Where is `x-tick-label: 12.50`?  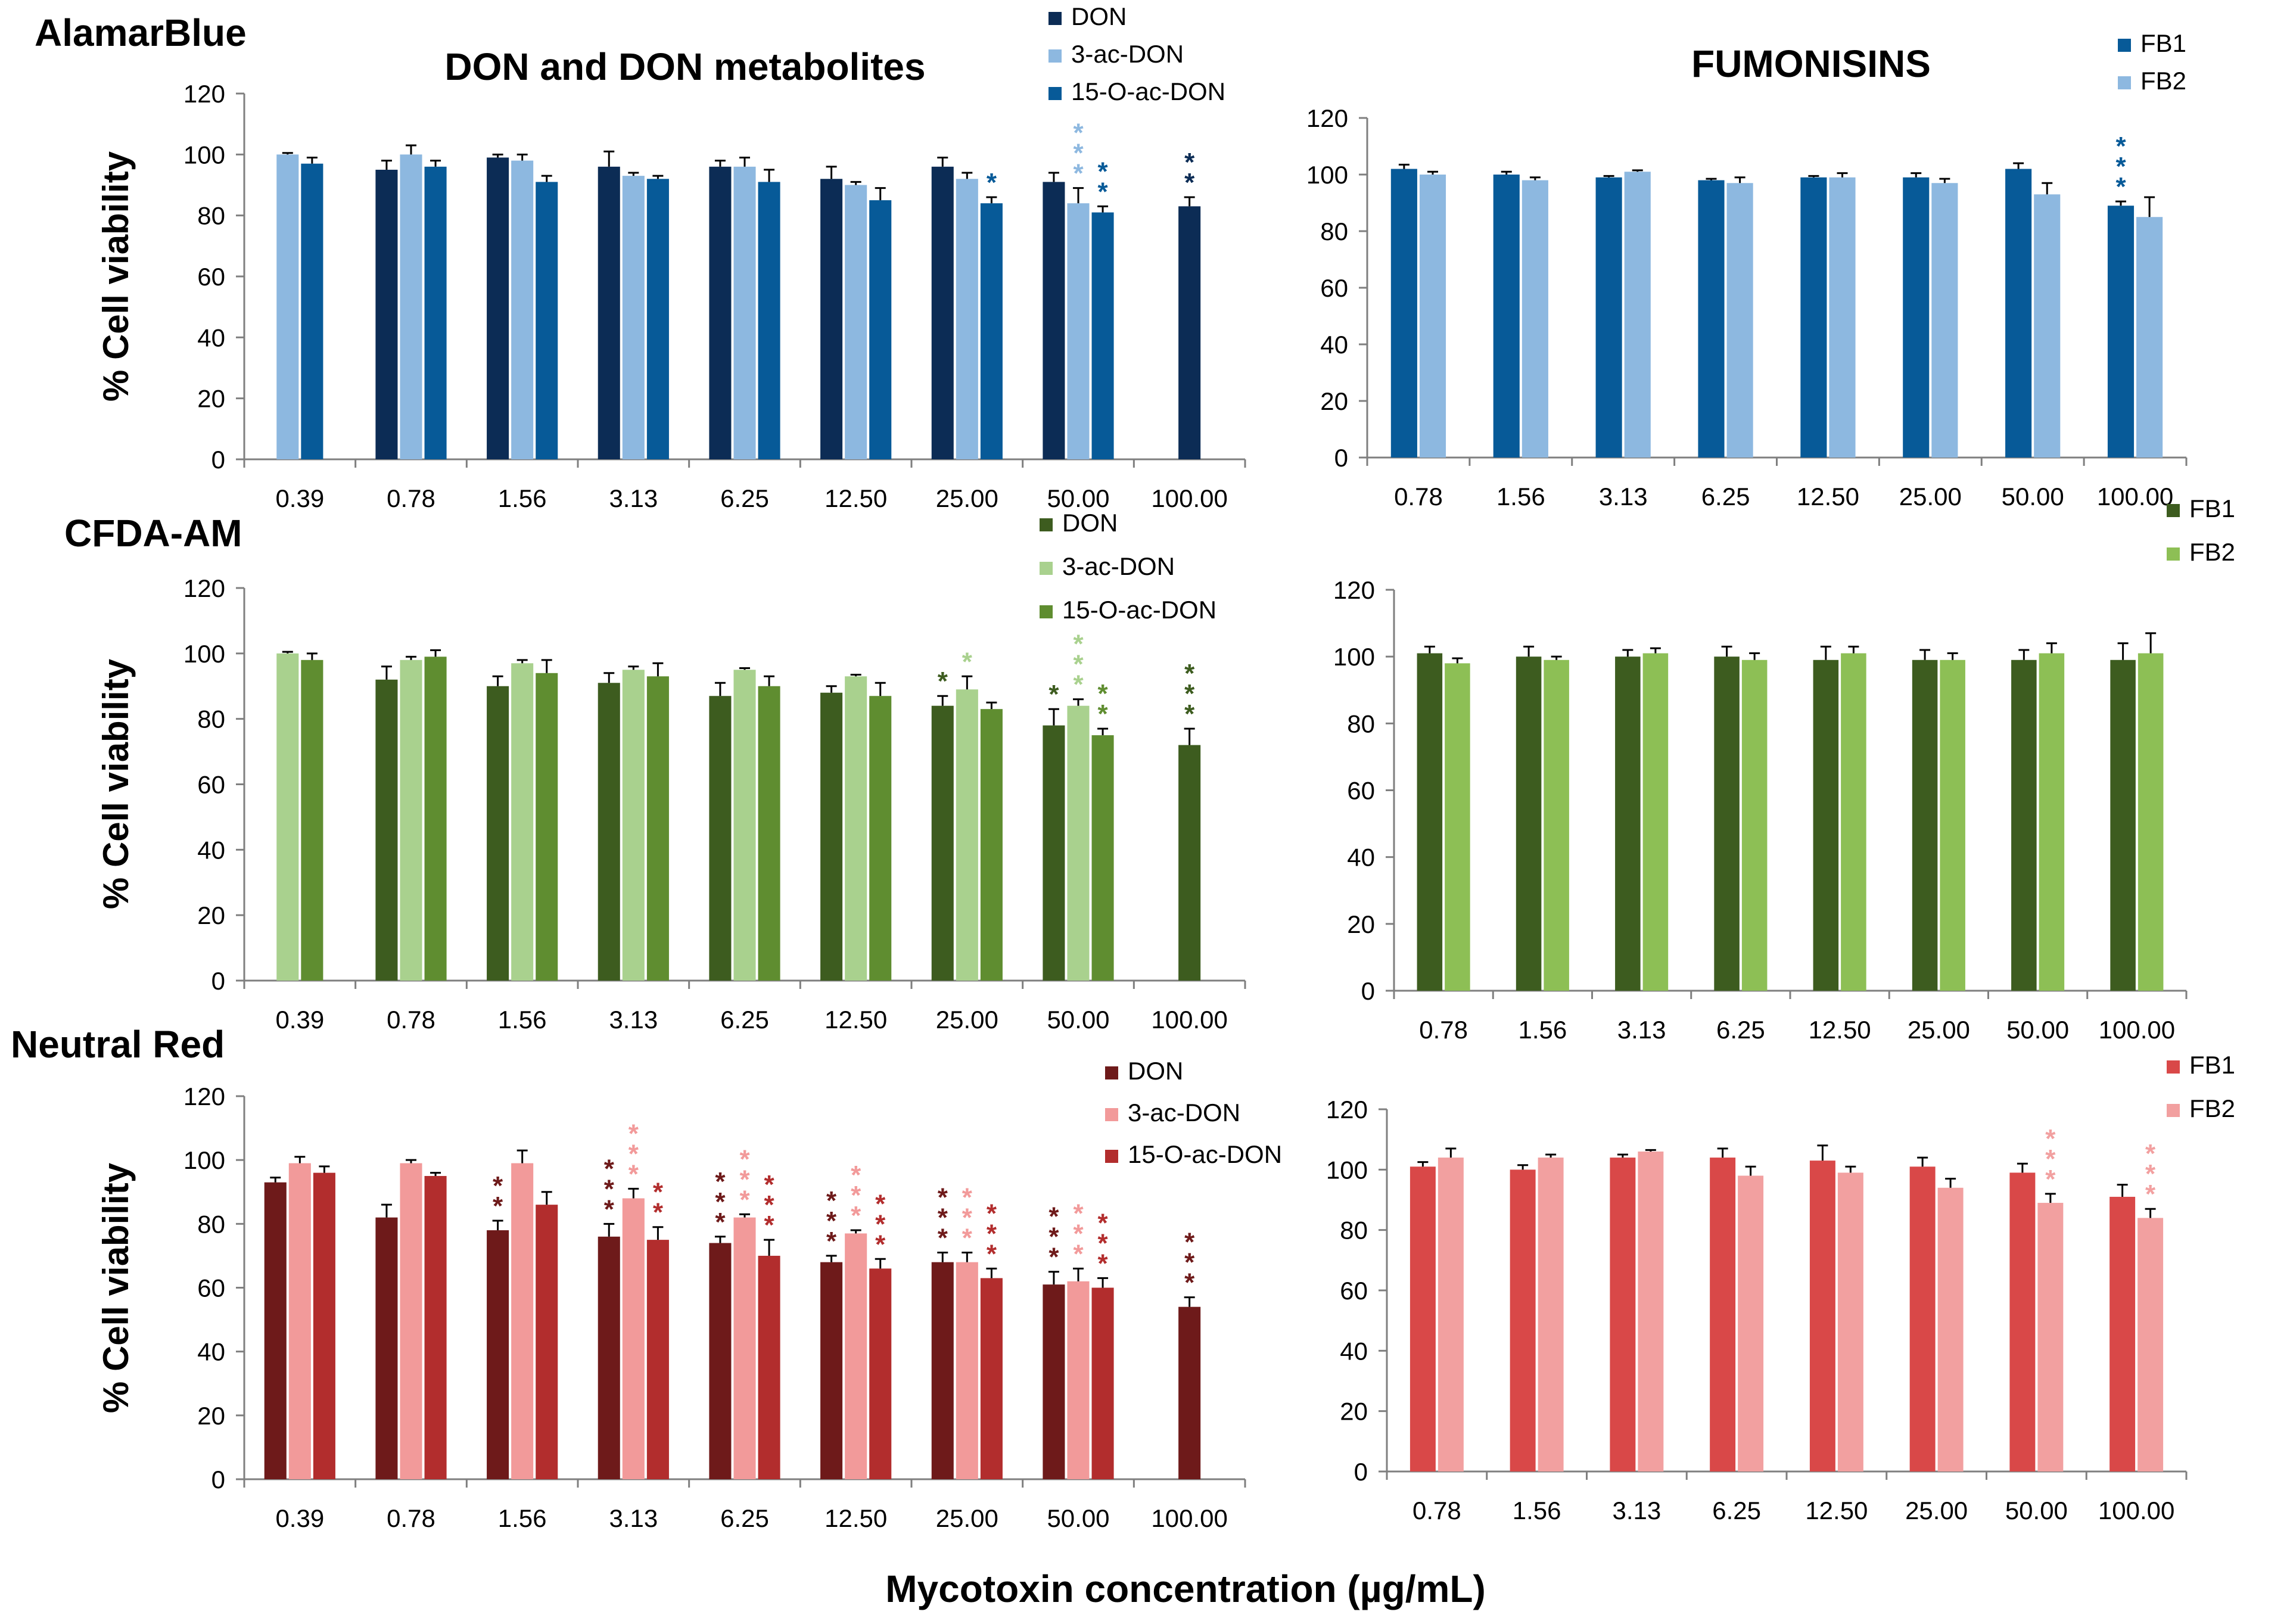
x-tick-label: 12.50 is located at coordinates (1836, 1511).